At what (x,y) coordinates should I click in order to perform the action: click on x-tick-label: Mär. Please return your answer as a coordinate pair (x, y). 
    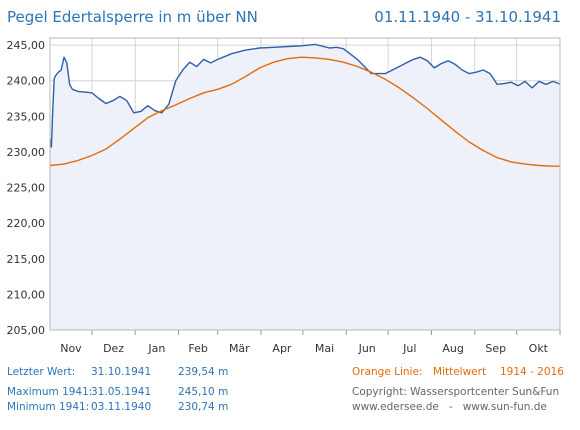
    Looking at the image, I should click on (239, 348).